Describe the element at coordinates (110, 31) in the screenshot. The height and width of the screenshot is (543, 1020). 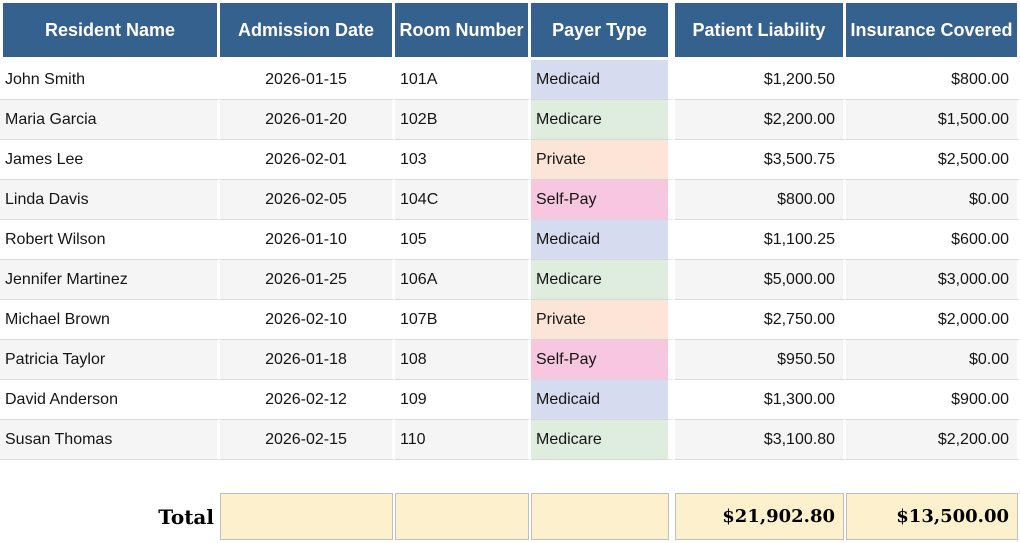
I see `column-header-resident-name: Resident Name` at that location.